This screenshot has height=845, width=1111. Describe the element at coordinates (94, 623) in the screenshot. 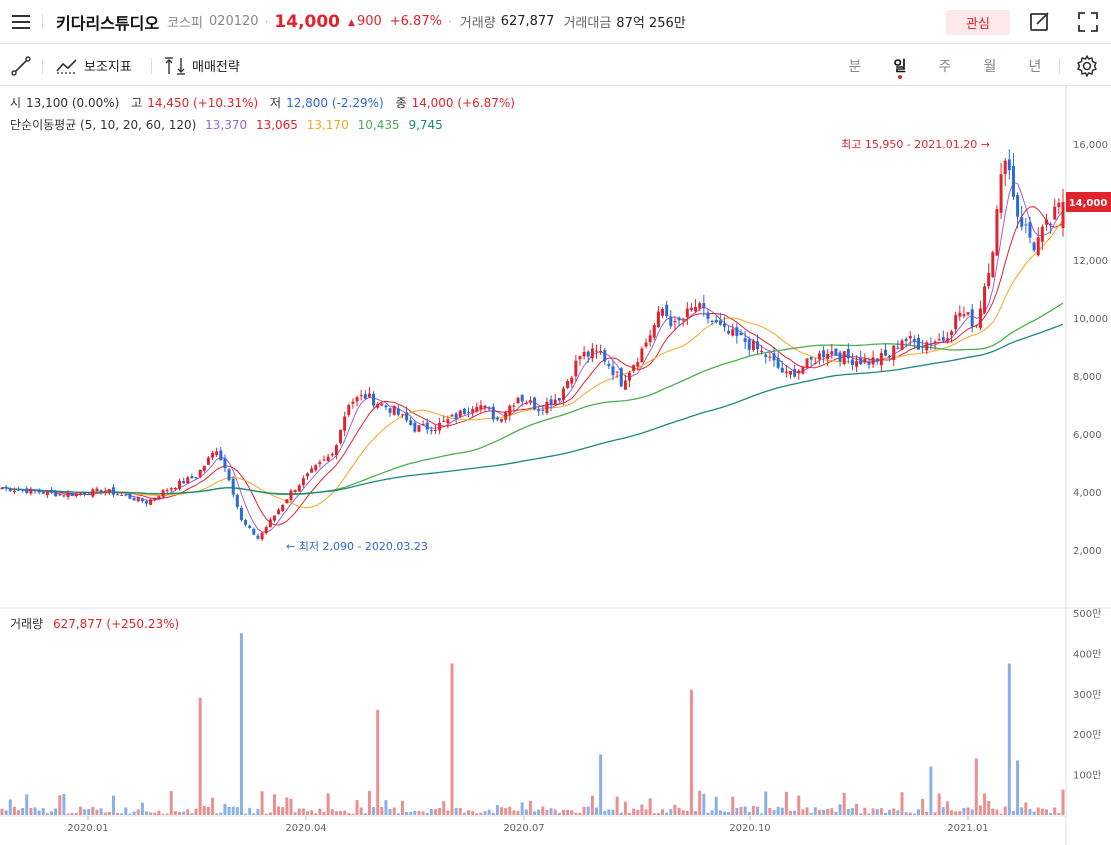

I see `volume-info: 거래량 627,877 (+250.23%)` at that location.